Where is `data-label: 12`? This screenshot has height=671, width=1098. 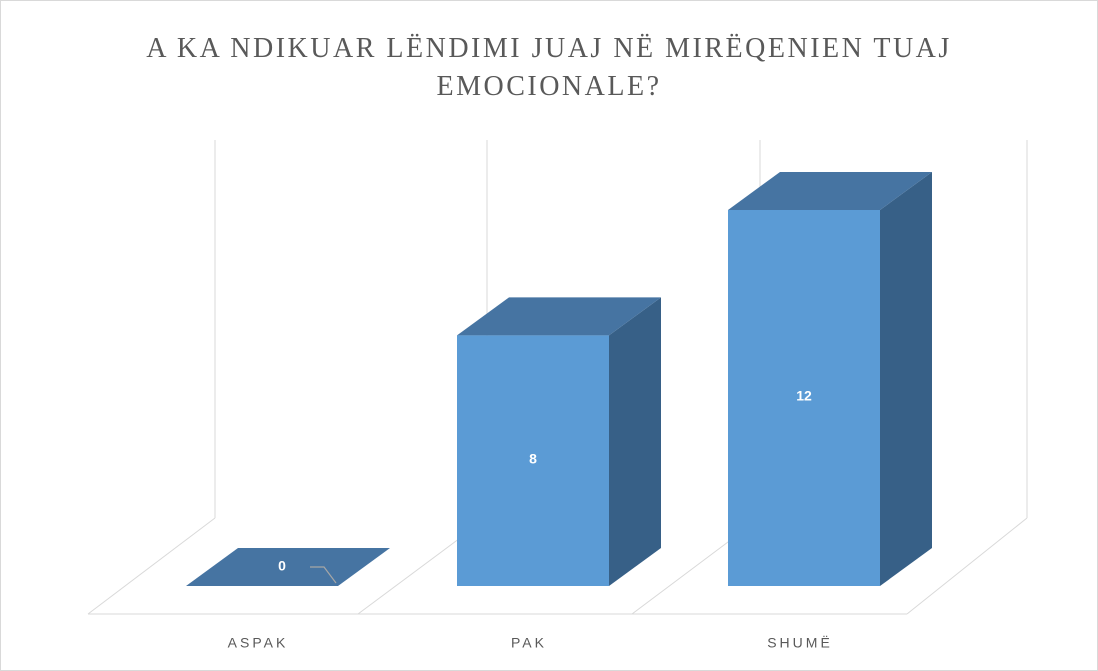 data-label: 12 is located at coordinates (804, 396).